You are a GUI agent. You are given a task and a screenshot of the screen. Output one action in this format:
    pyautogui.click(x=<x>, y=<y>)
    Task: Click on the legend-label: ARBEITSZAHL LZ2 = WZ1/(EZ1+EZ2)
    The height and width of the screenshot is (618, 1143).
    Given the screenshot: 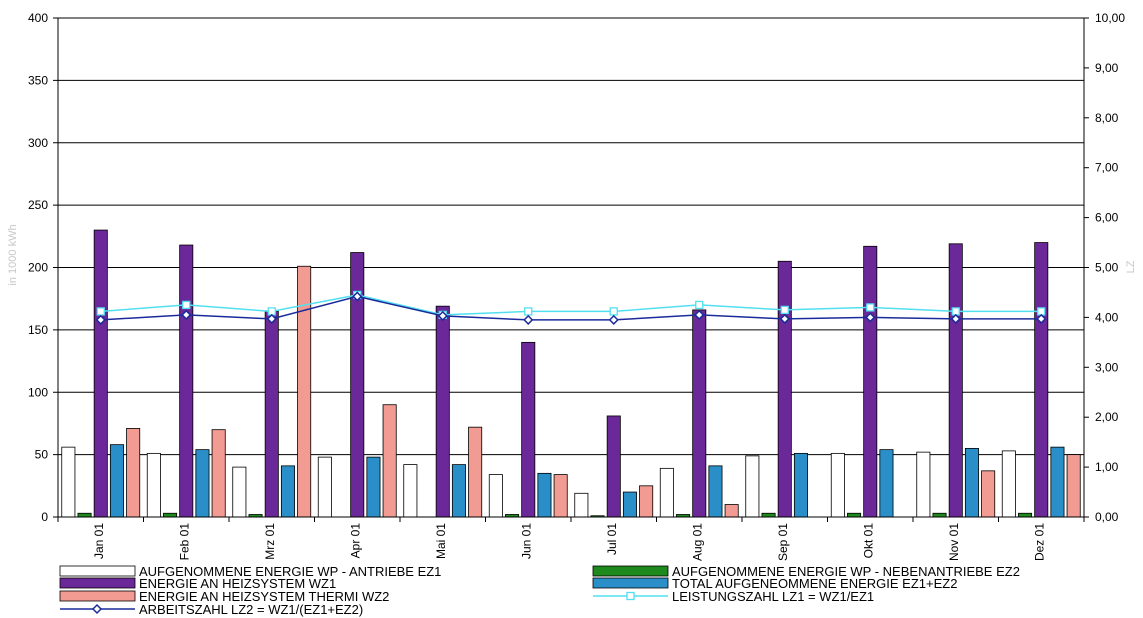 What is the action you would take?
    pyautogui.click(x=251, y=609)
    